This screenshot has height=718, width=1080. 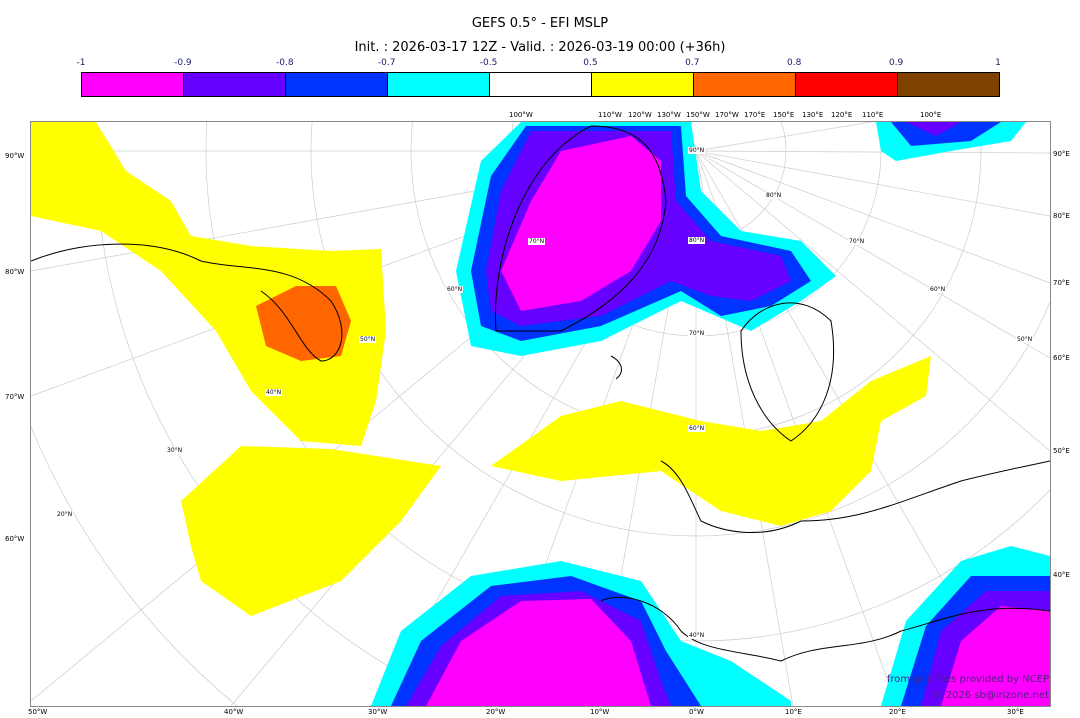 What do you see at coordinates (610, 115) in the screenshot?
I see `axis-label: 110°W` at bounding box center [610, 115].